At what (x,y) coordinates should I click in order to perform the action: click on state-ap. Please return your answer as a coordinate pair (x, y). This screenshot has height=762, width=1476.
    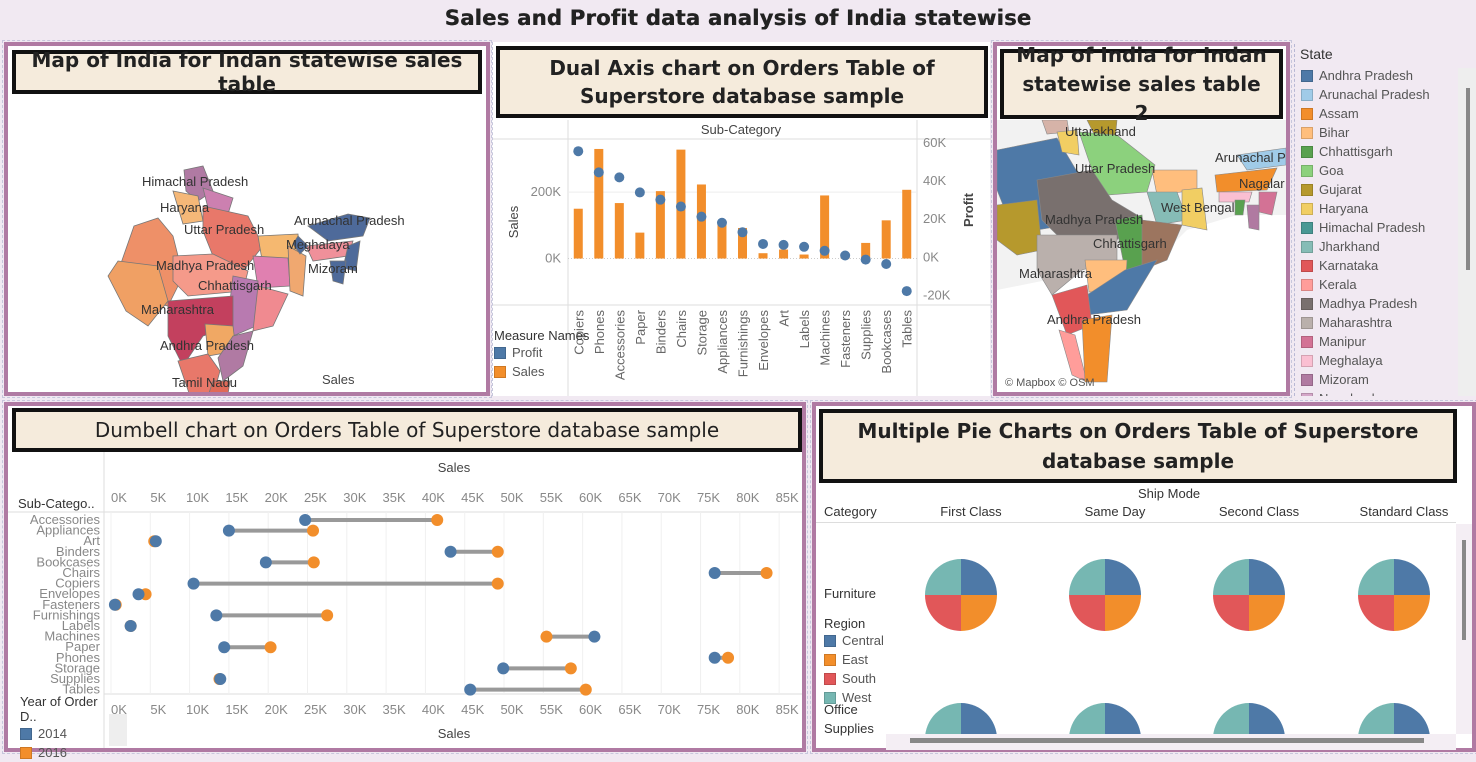
    Looking at the image, I should click on (235, 356).